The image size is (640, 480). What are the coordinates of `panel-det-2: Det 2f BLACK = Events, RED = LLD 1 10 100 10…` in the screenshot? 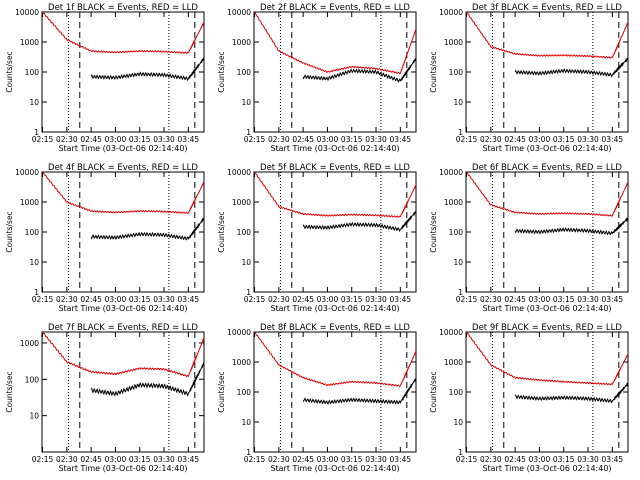 It's located at (317, 78).